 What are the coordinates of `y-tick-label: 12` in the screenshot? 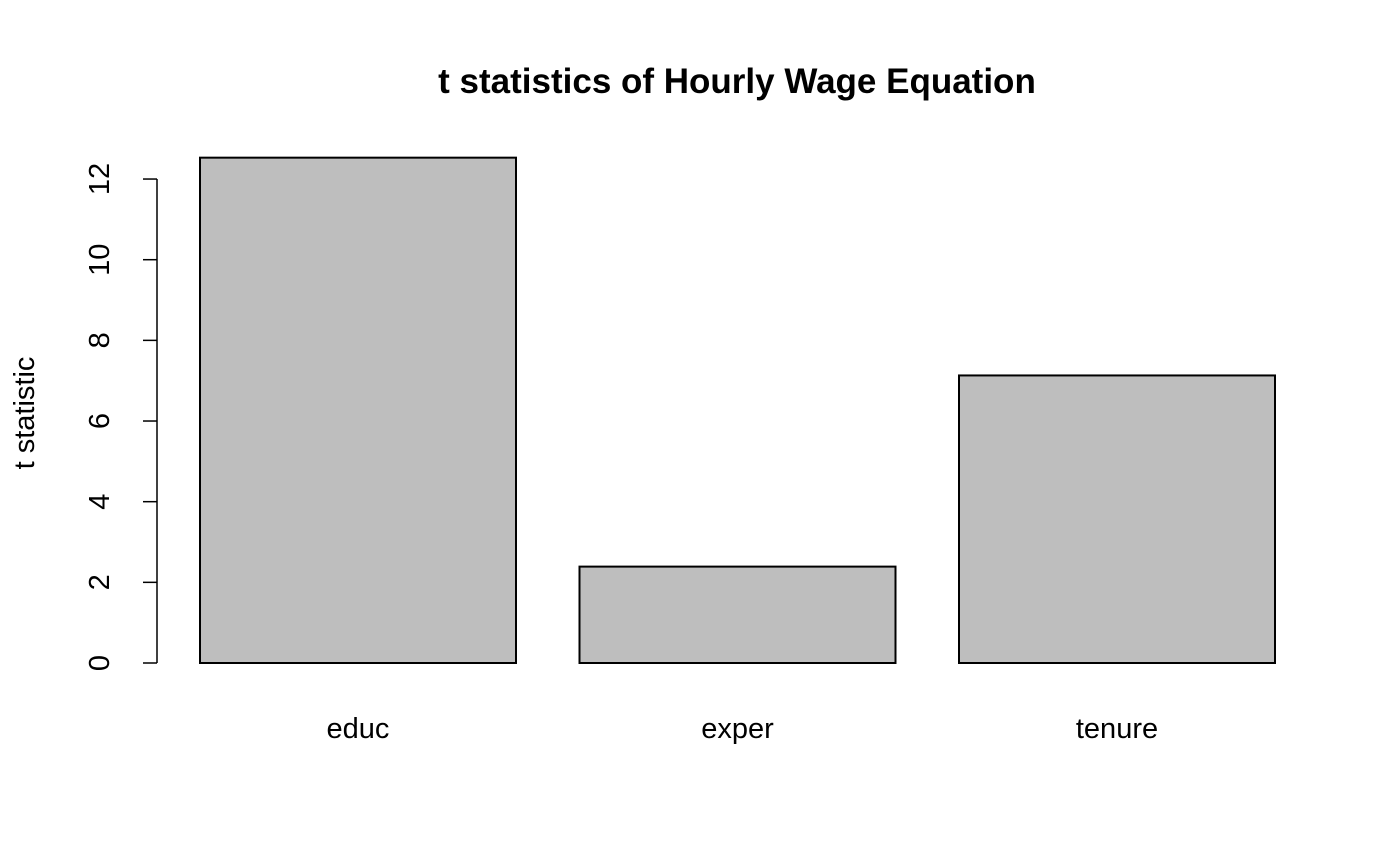 It's located at (100, 179).